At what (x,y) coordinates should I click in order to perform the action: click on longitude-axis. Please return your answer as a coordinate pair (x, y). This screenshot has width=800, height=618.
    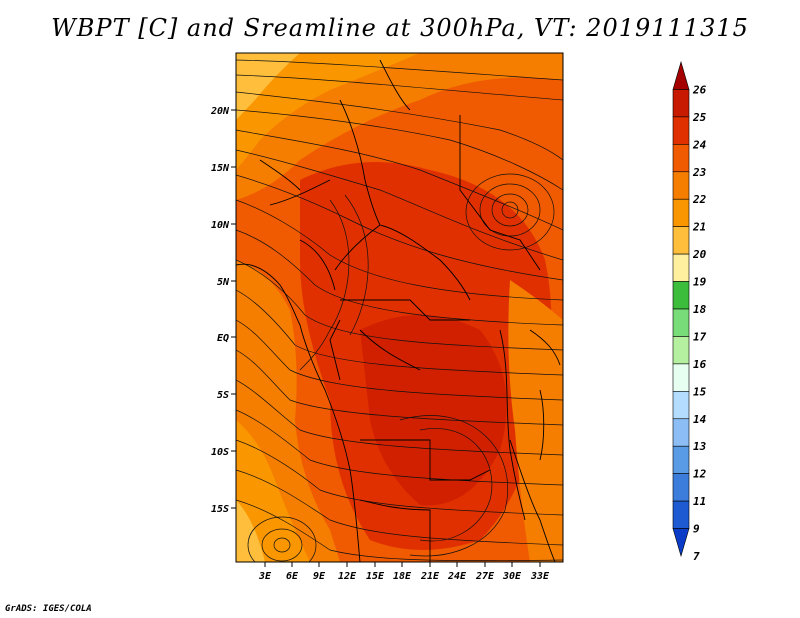
    Looking at the image, I should click on (402, 564).